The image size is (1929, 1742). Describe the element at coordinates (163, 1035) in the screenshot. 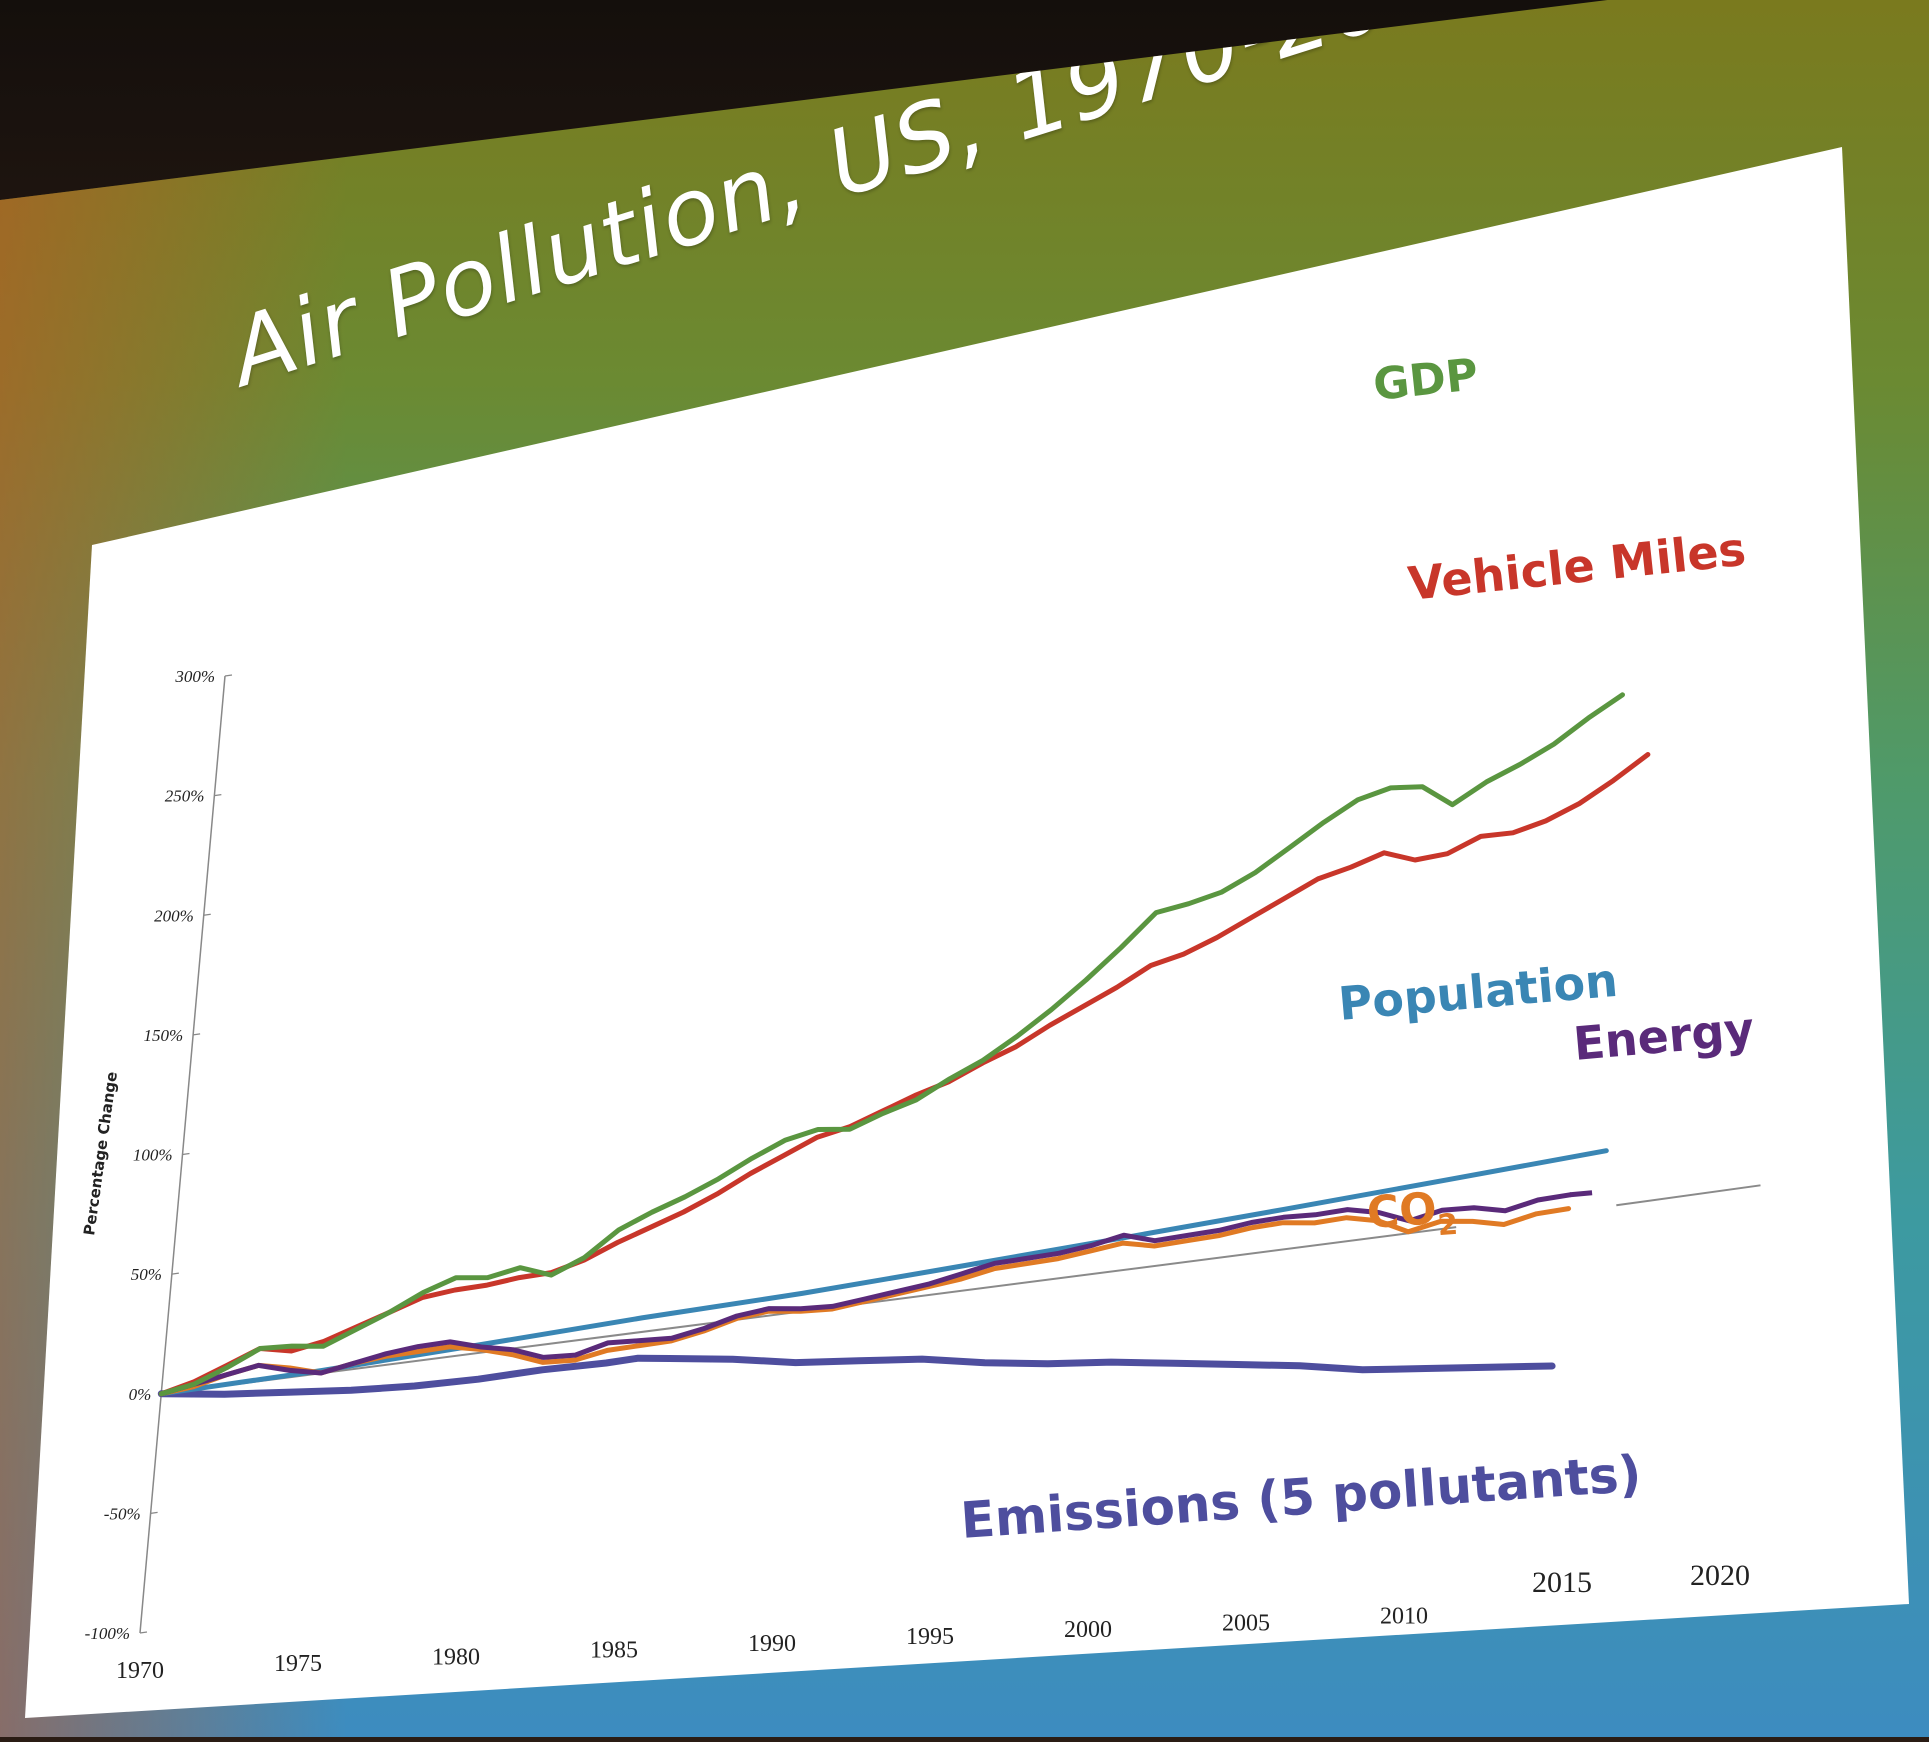

I see `y-tick-label: 150%` at that location.